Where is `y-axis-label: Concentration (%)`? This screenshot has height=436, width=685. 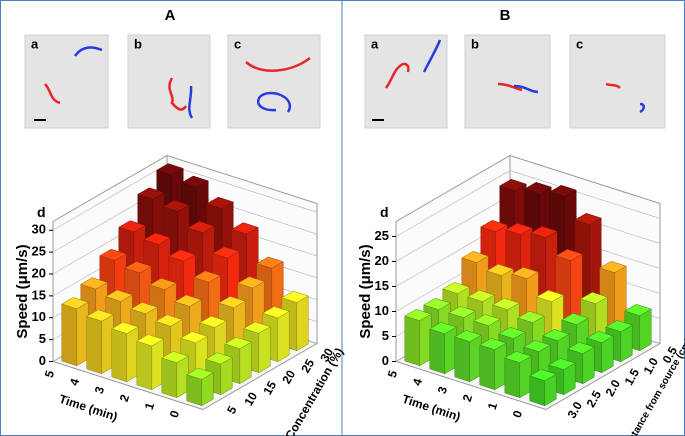
y-axis-label: Concentration (%) is located at coordinates (314, 390).